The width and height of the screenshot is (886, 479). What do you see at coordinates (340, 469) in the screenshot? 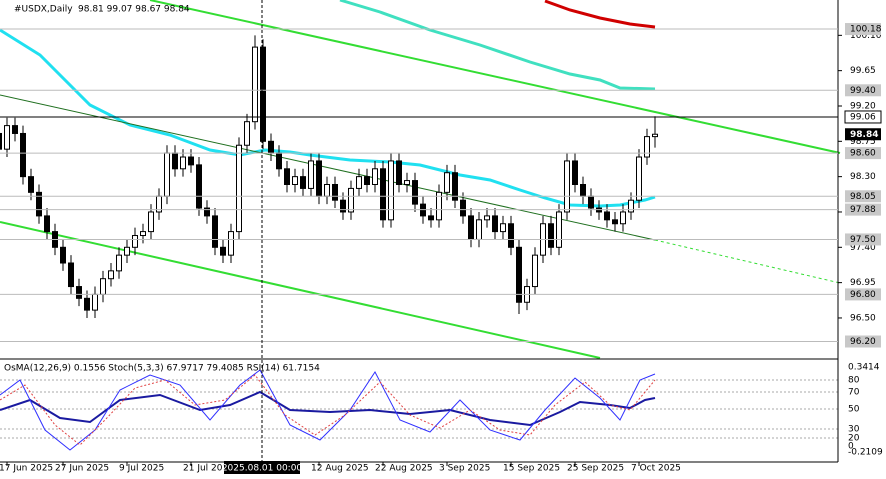
I see `x-tick-label: 12 Aug 2025` at bounding box center [340, 469].